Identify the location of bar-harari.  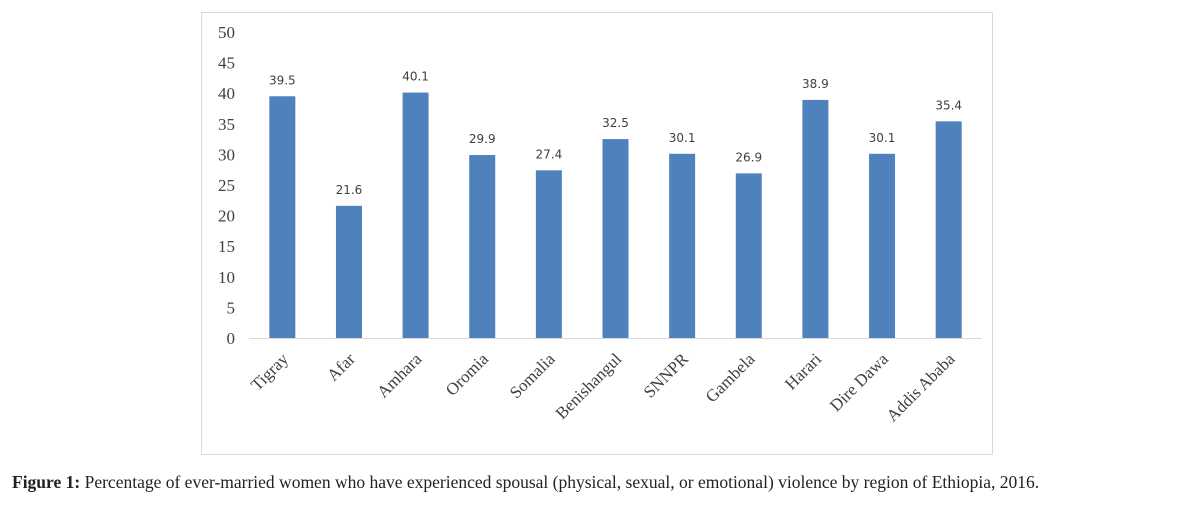
(815, 218).